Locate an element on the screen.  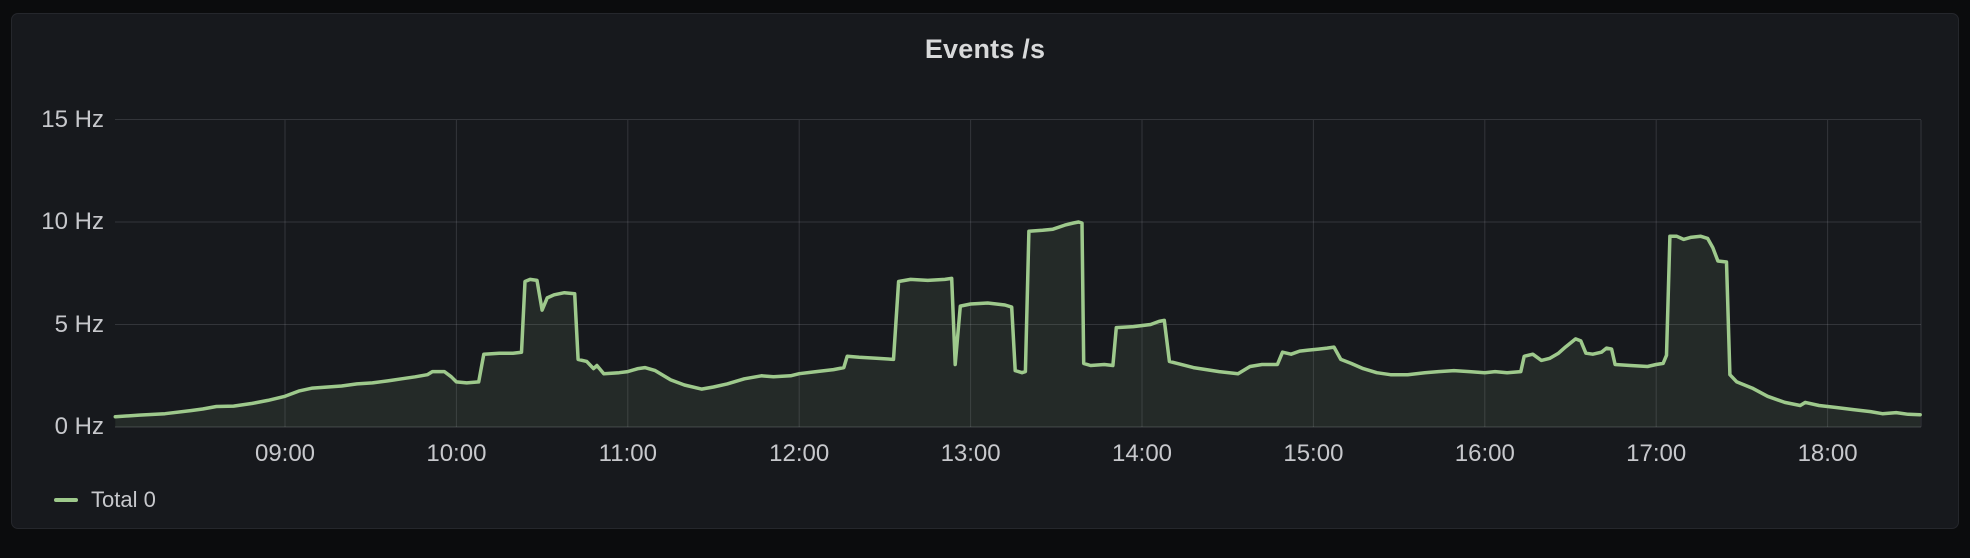
x-tick-label: 13:00 is located at coordinates (970, 453).